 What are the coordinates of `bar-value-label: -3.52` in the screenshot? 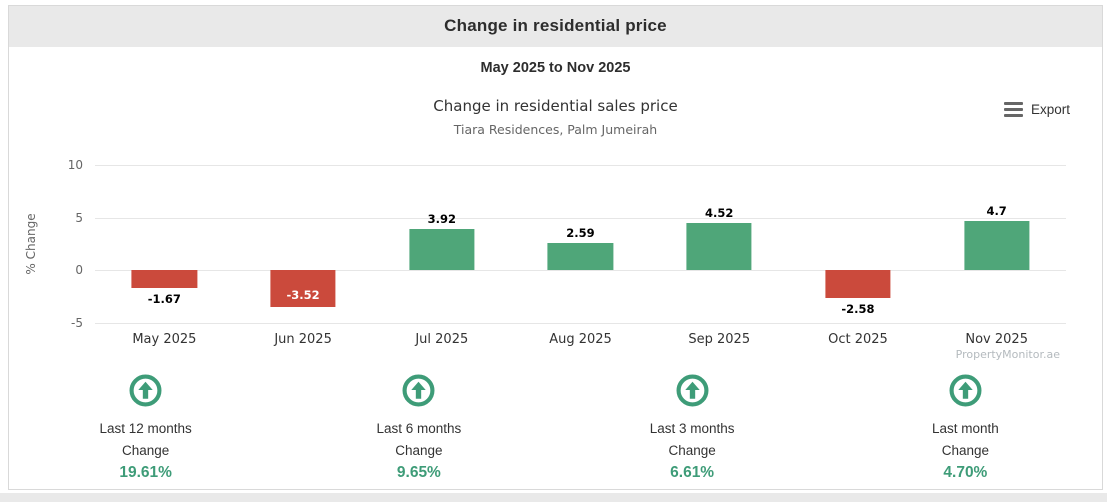 It's located at (303, 295).